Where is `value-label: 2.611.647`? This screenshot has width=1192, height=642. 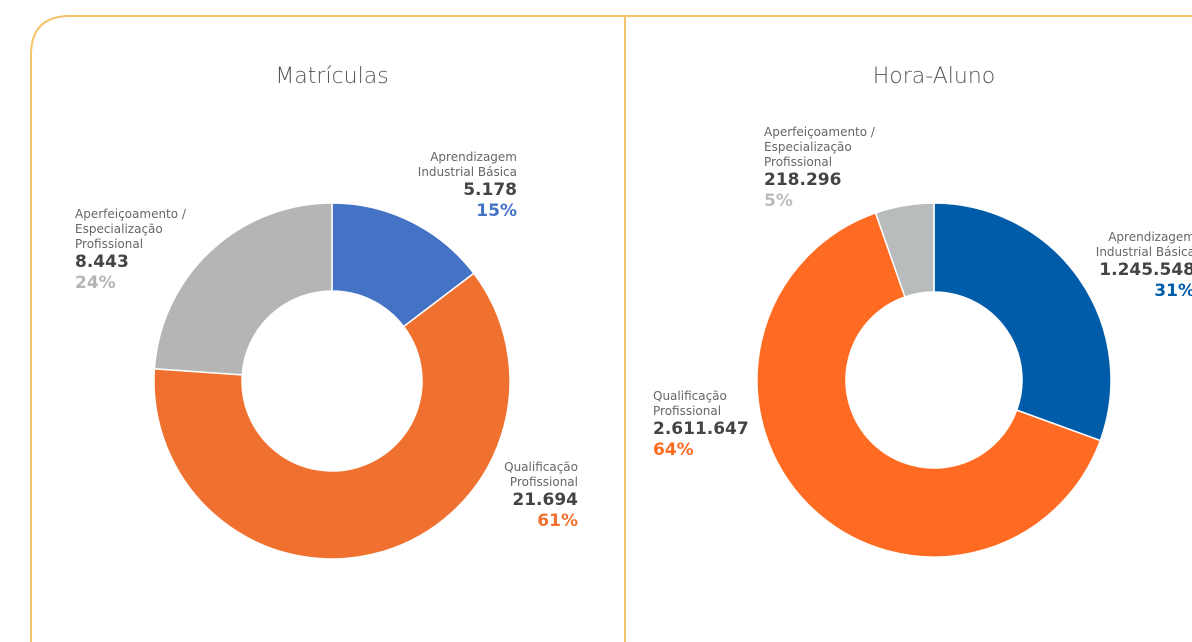 value-label: 2.611.647 is located at coordinates (701, 429).